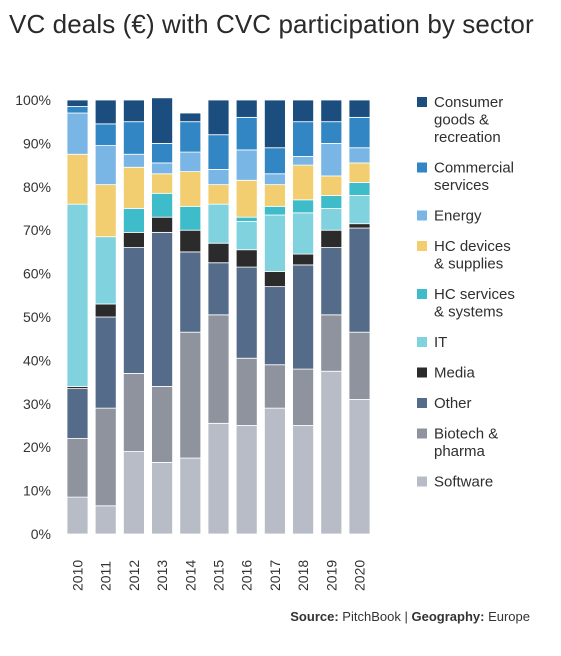  Describe the element at coordinates (37, 187) in the screenshot. I see `y-tick-label: 80%` at that location.